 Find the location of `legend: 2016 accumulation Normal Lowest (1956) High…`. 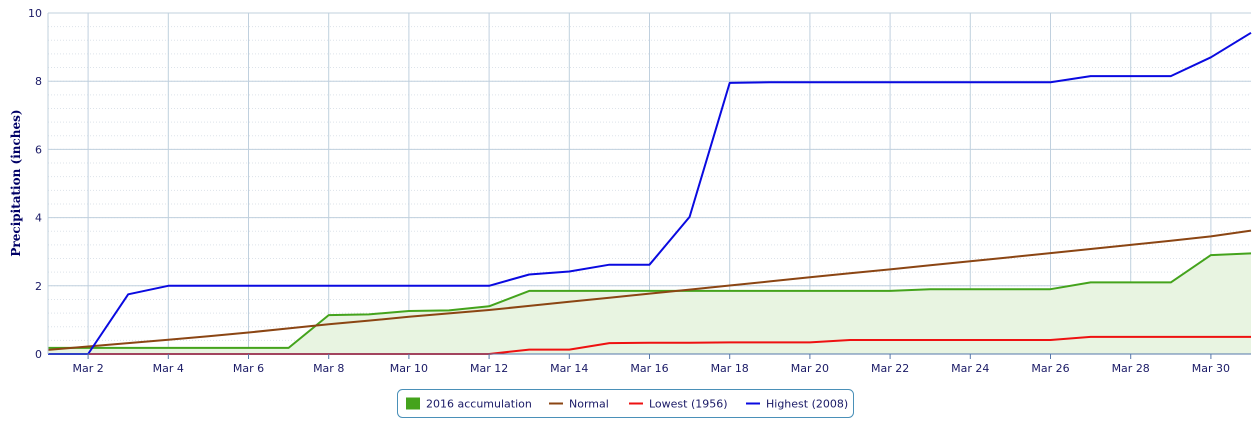

legend: 2016 accumulation Normal Lowest (1956) High… is located at coordinates (625, 403).